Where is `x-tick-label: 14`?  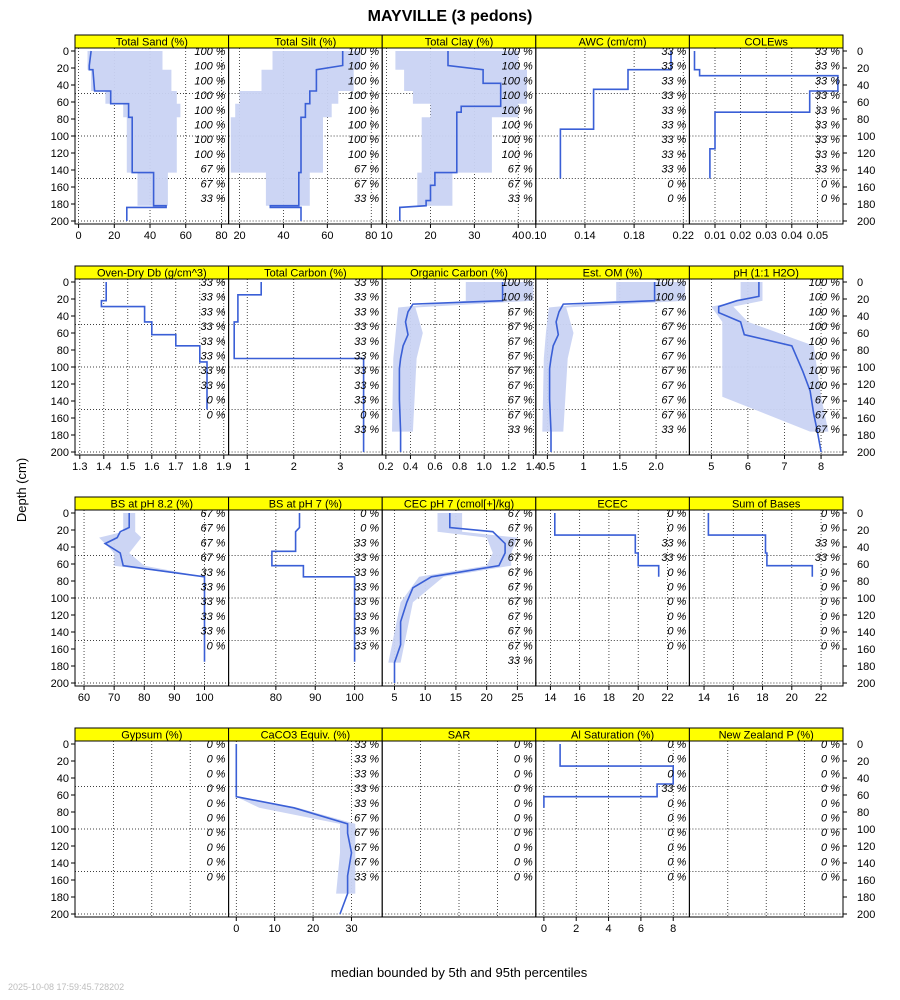
x-tick-label: 14 is located at coordinates (704, 698).